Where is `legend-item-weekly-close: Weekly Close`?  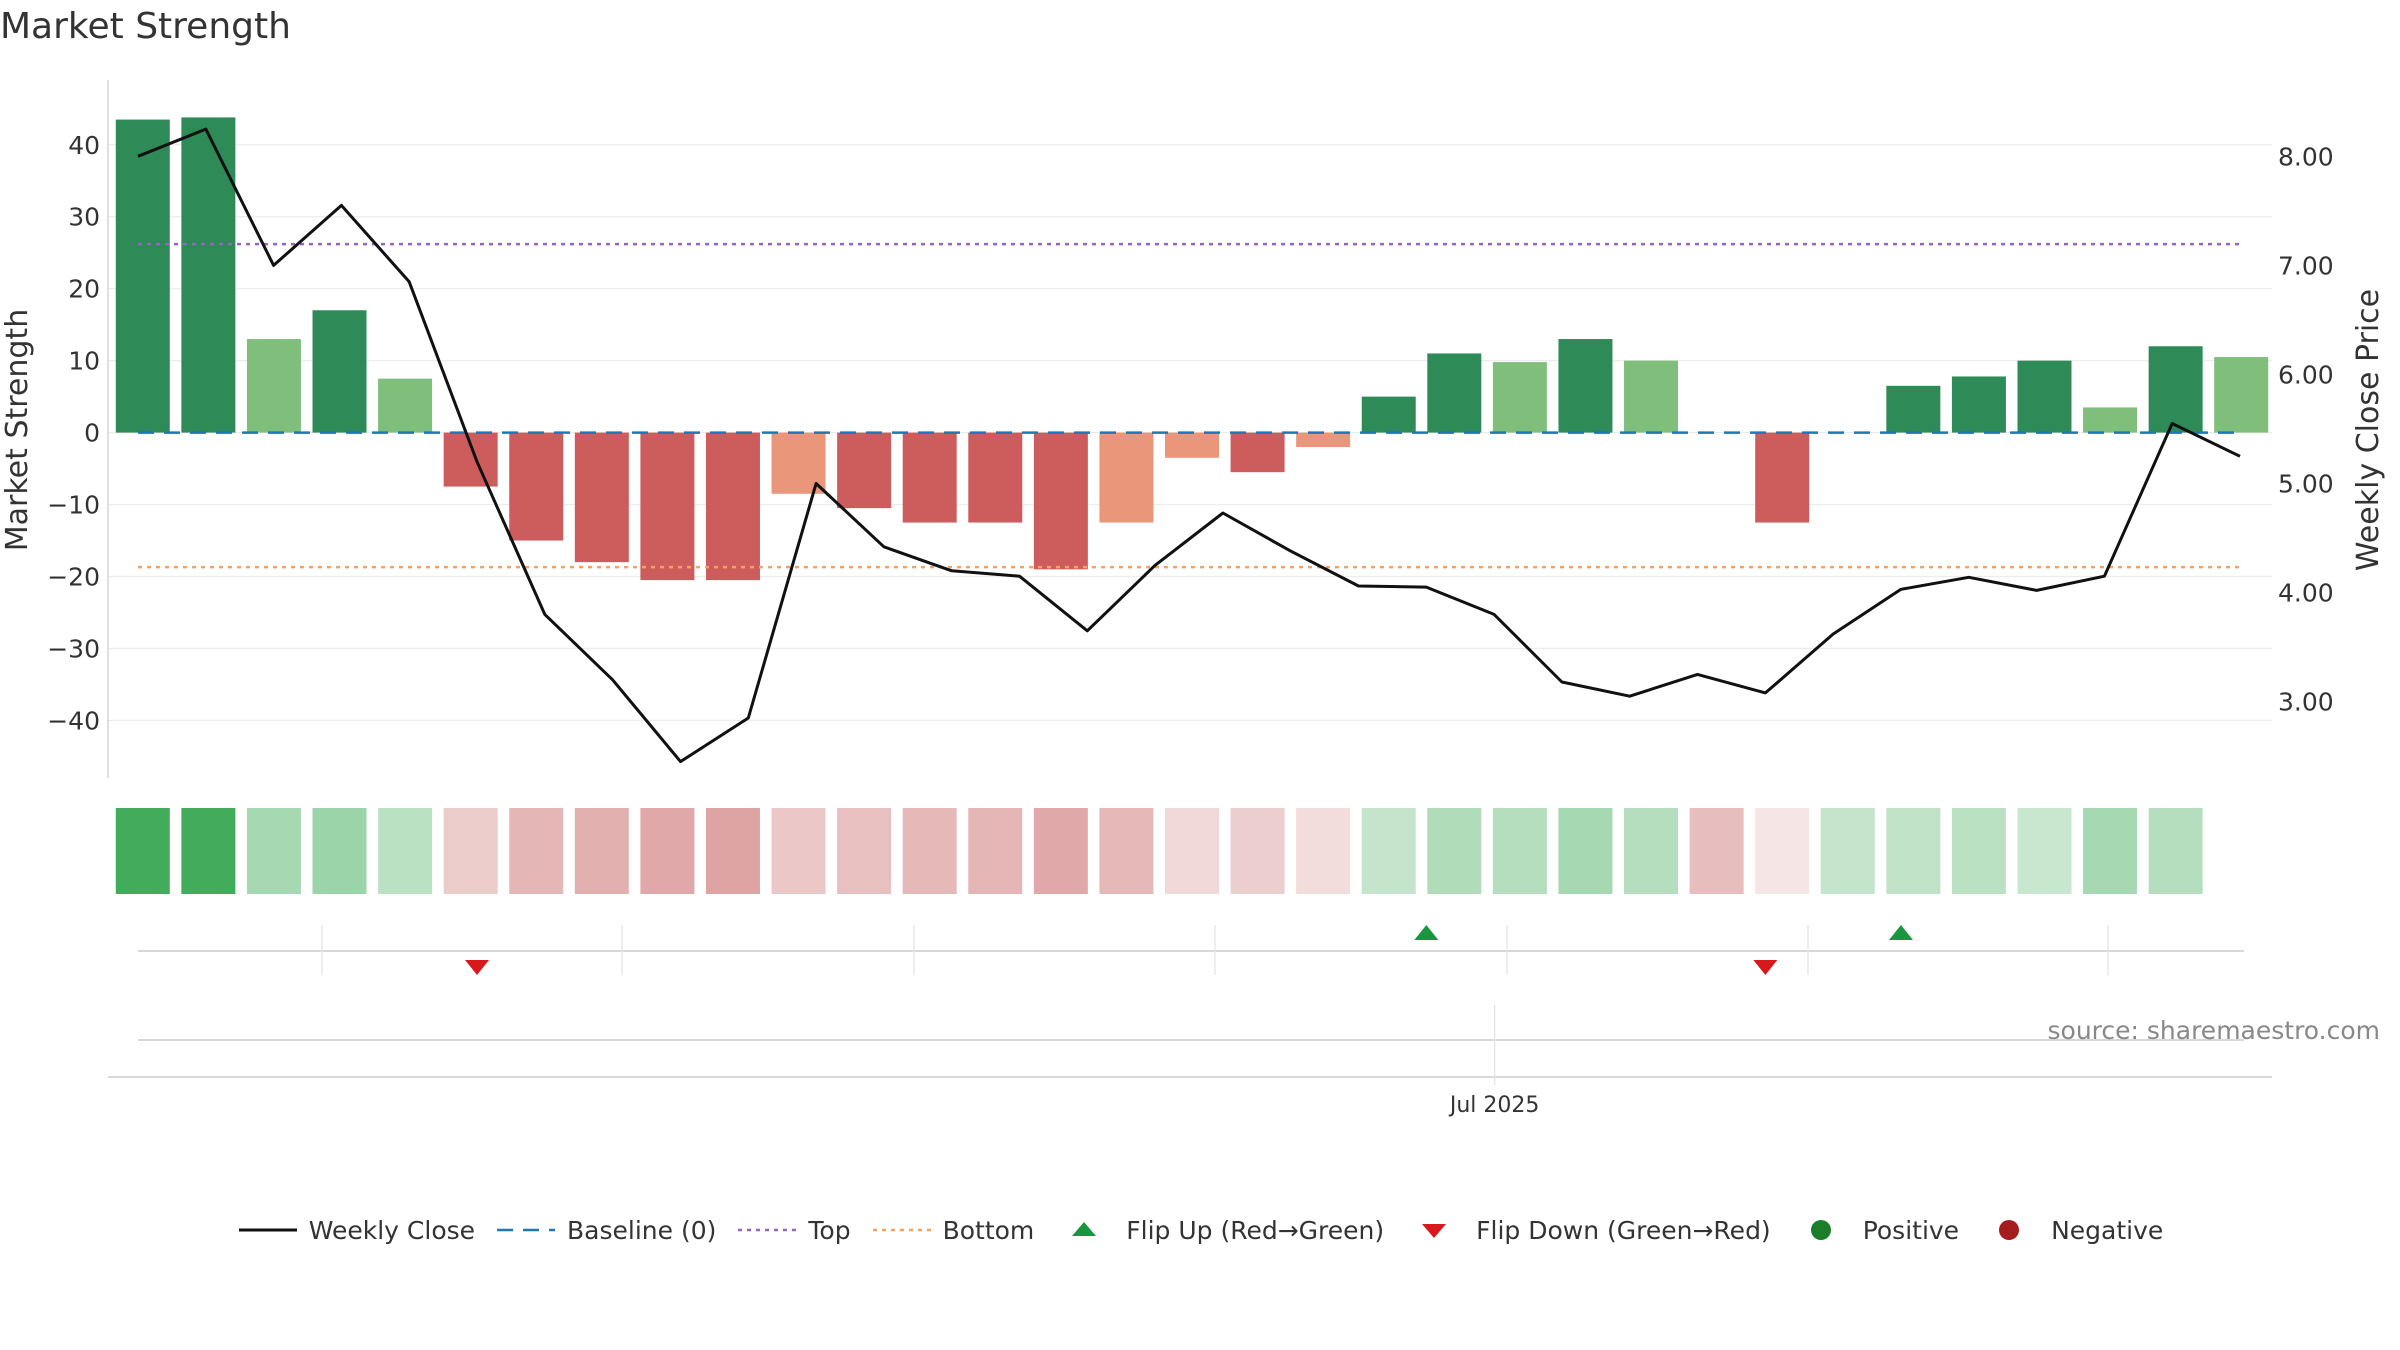 legend-item-weekly-close: Weekly Close is located at coordinates (356, 1230).